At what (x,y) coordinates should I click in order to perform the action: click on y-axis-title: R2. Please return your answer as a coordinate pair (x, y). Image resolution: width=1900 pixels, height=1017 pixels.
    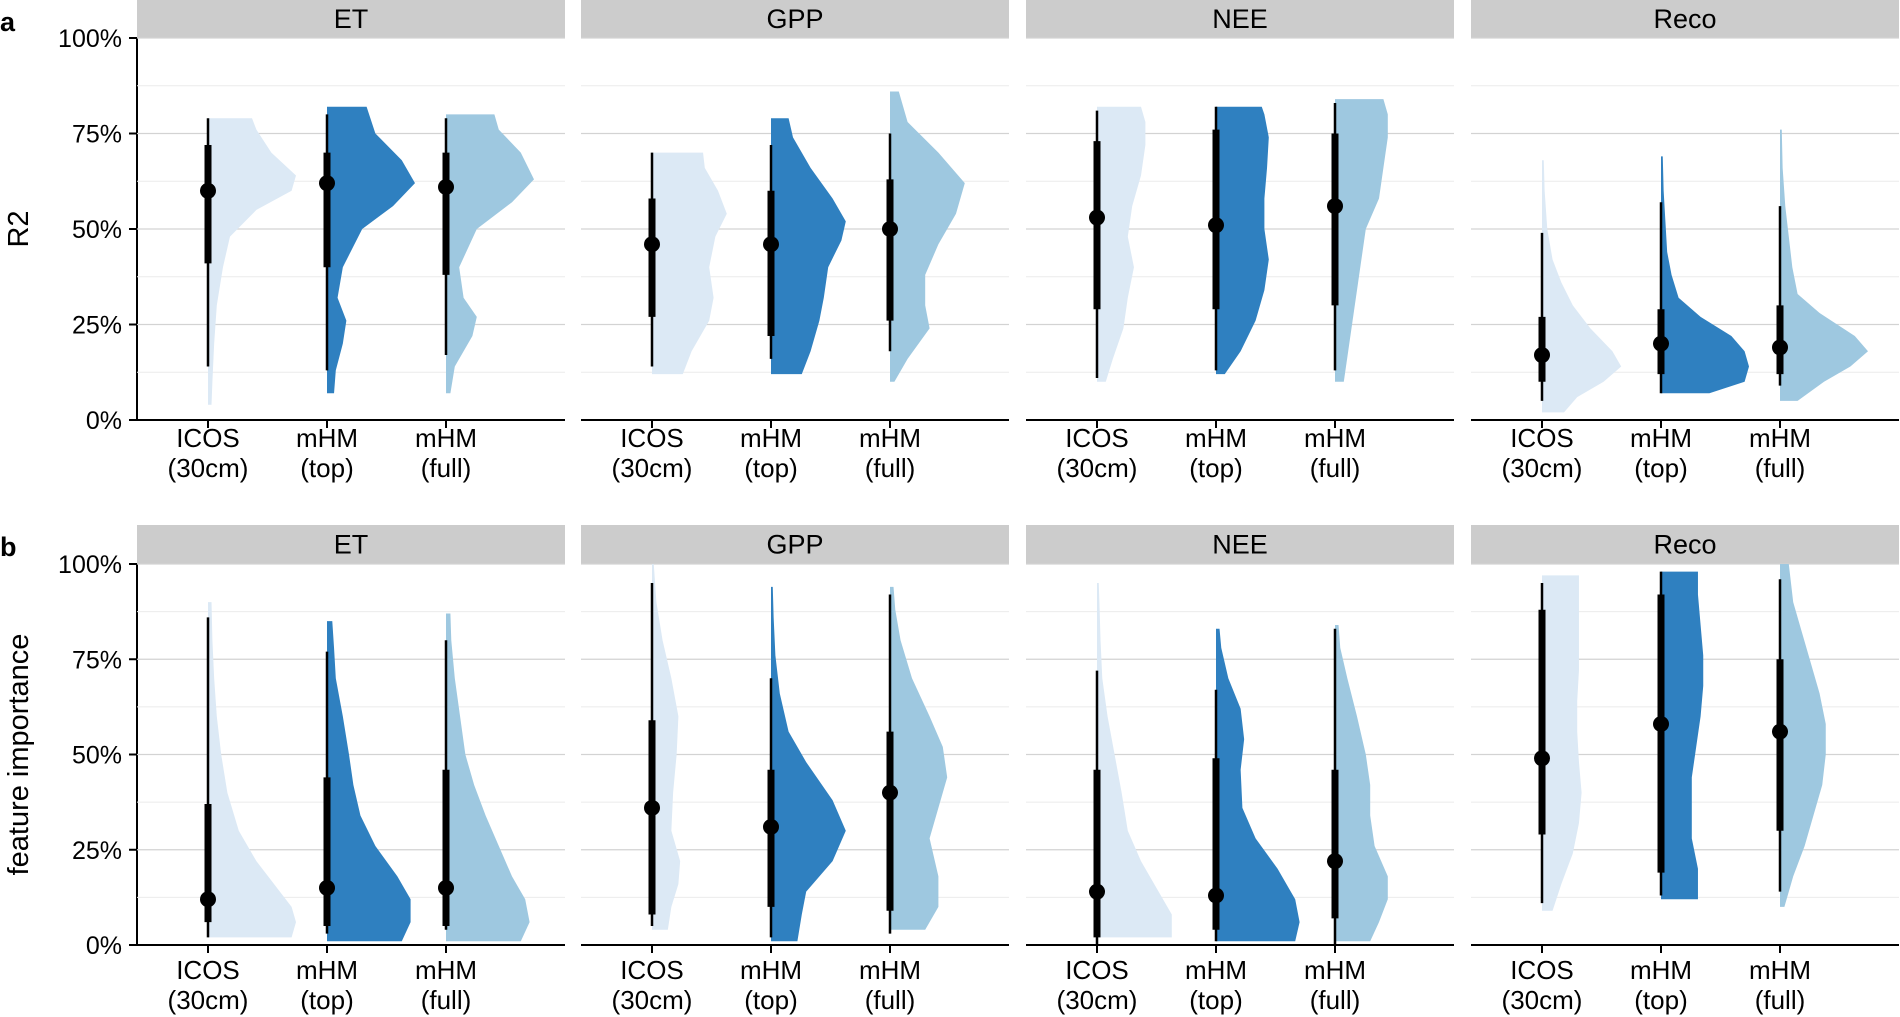
    Looking at the image, I should click on (19, 228).